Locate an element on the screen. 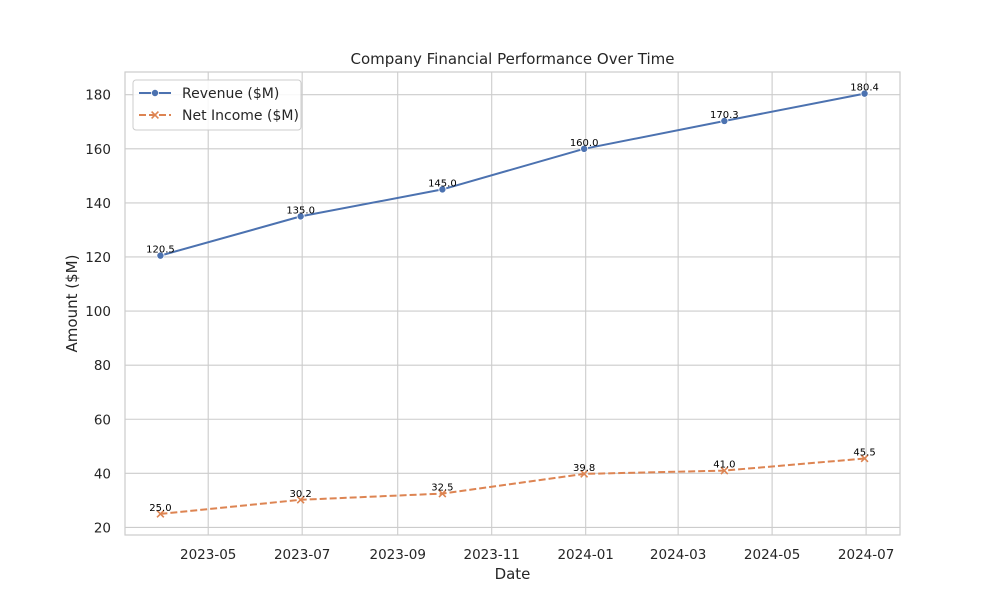 The height and width of the screenshot is (600, 1000). y-axis-label: Amount ($M) is located at coordinates (72, 304).